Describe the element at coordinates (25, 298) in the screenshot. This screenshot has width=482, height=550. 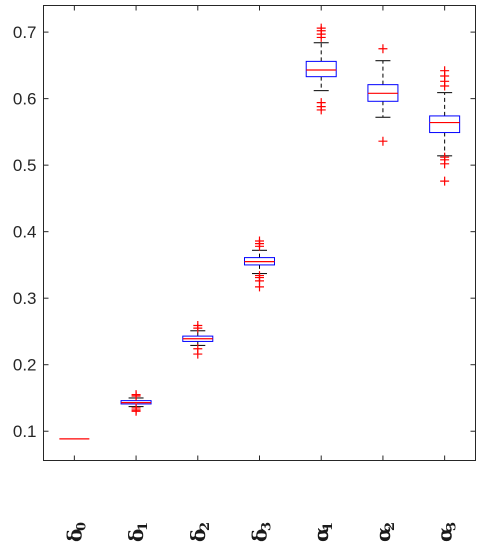
I see `y-tick-label: 0.3` at that location.